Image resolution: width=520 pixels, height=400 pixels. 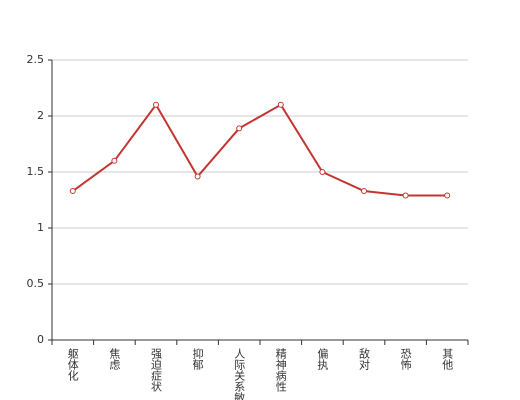 I want to click on y-tick-label: 2, so click(x=40, y=115).